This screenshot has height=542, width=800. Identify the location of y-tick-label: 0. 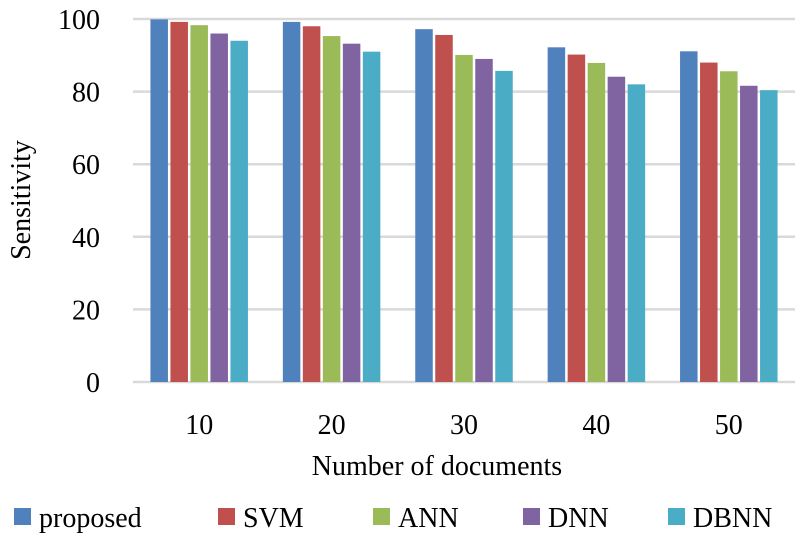
(93, 383).